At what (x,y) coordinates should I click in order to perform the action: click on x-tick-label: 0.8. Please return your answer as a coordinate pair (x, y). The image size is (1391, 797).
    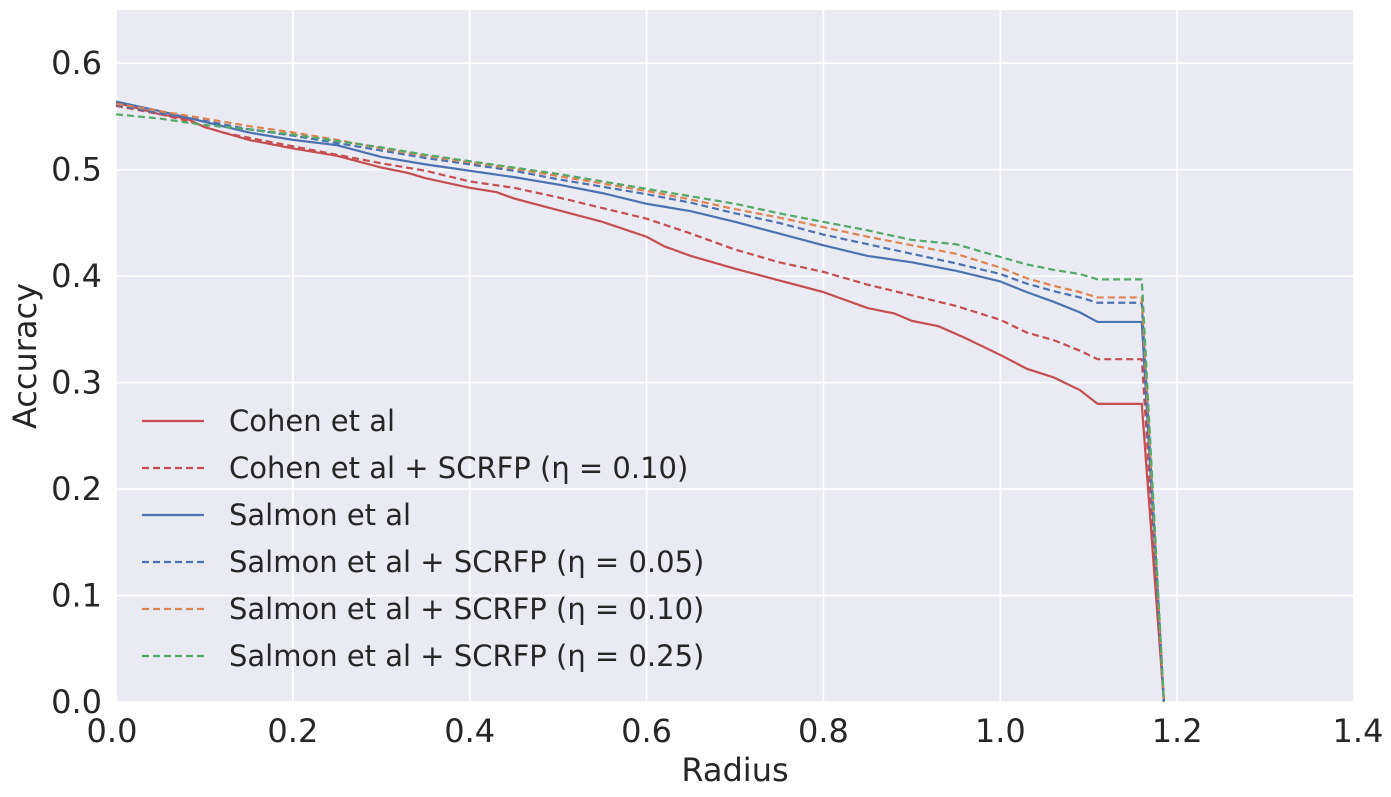
    Looking at the image, I should click on (823, 731).